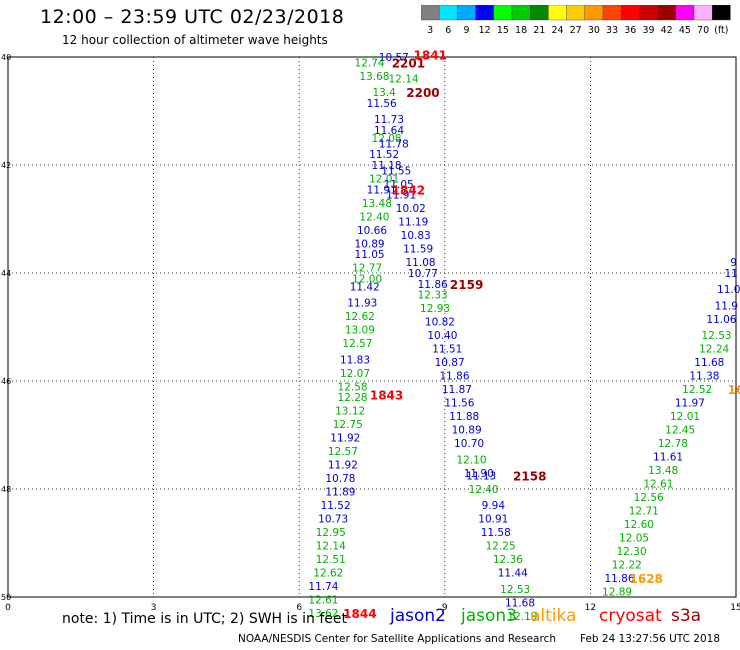 Image resolution: width=740 pixels, height=650 pixels. I want to click on pass-time-label: 2159, so click(466, 285).